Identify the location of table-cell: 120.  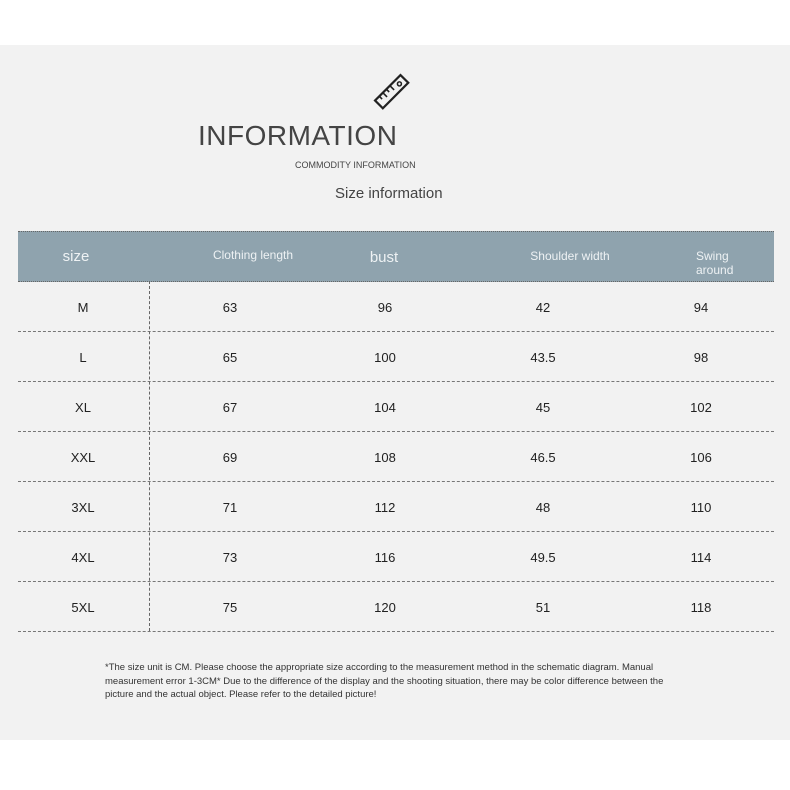
(385, 607).